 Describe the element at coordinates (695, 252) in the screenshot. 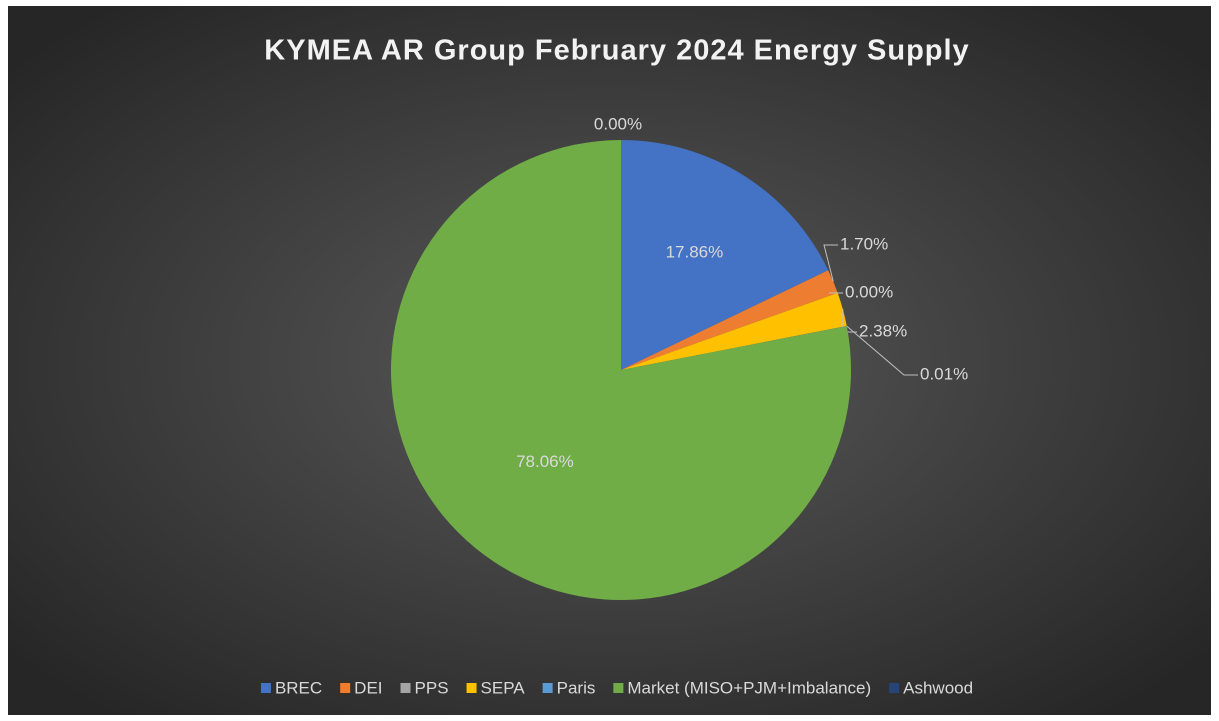

I see `data-label: 17.86%` at that location.